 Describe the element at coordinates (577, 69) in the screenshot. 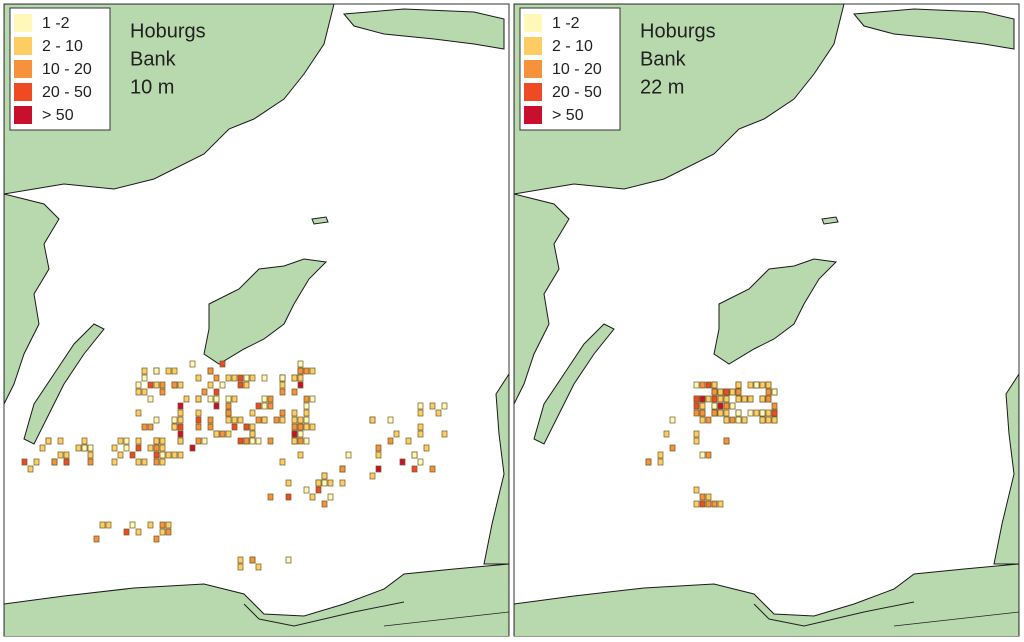

I see `legend-label: 10 - 20` at that location.